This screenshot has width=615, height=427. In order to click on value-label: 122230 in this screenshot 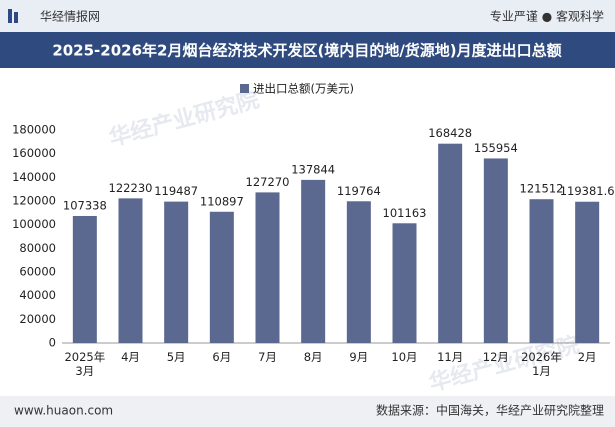, I will do `click(131, 188)`.